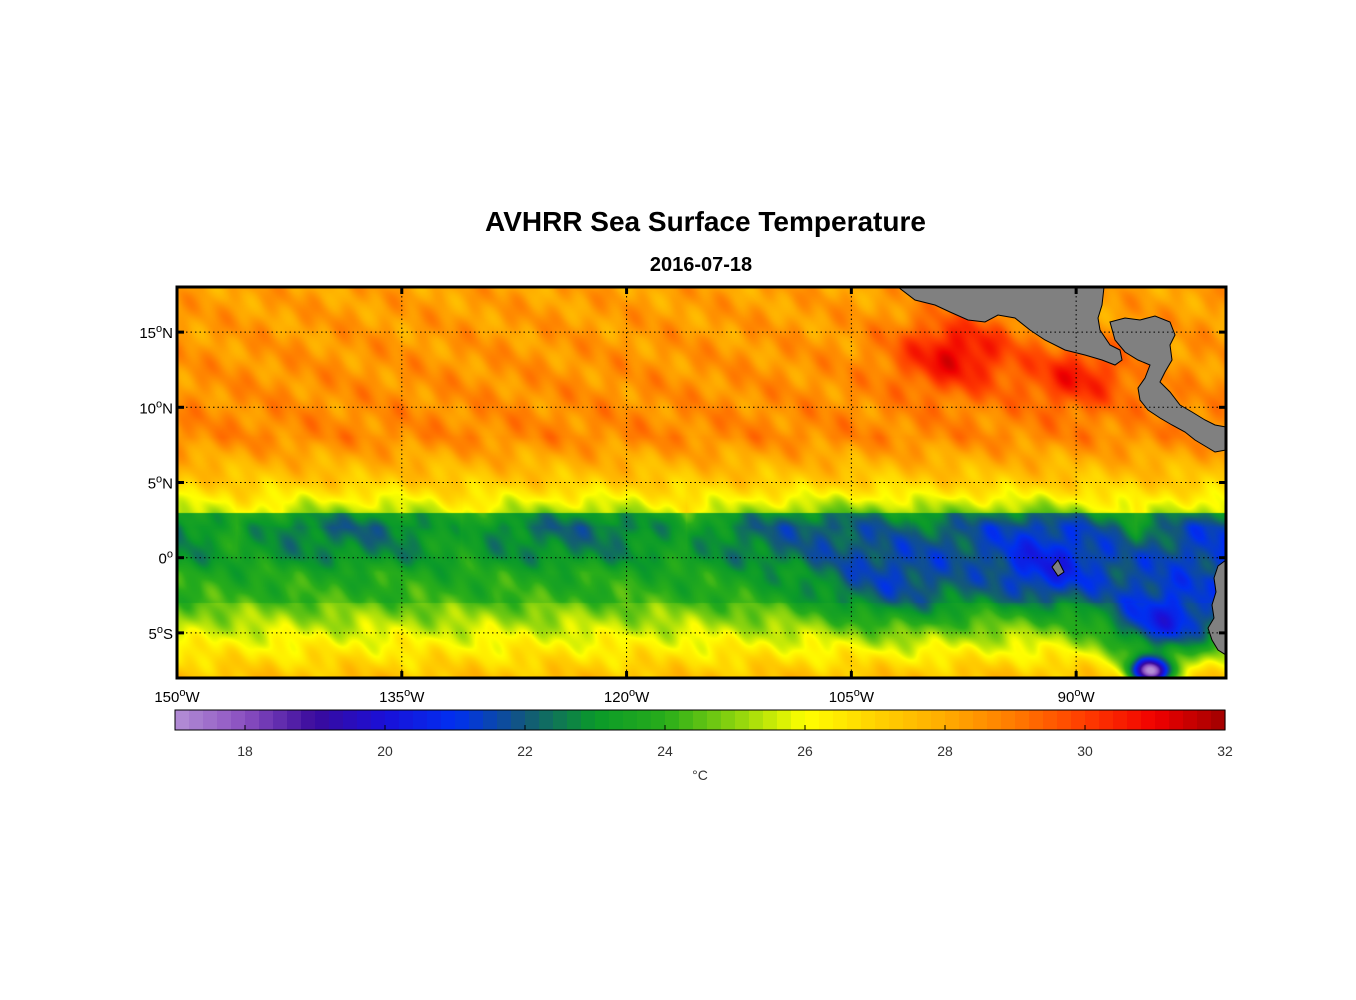 The width and height of the screenshot is (1356, 1000). I want to click on colorbar-tick-label: 18, so click(245, 751).